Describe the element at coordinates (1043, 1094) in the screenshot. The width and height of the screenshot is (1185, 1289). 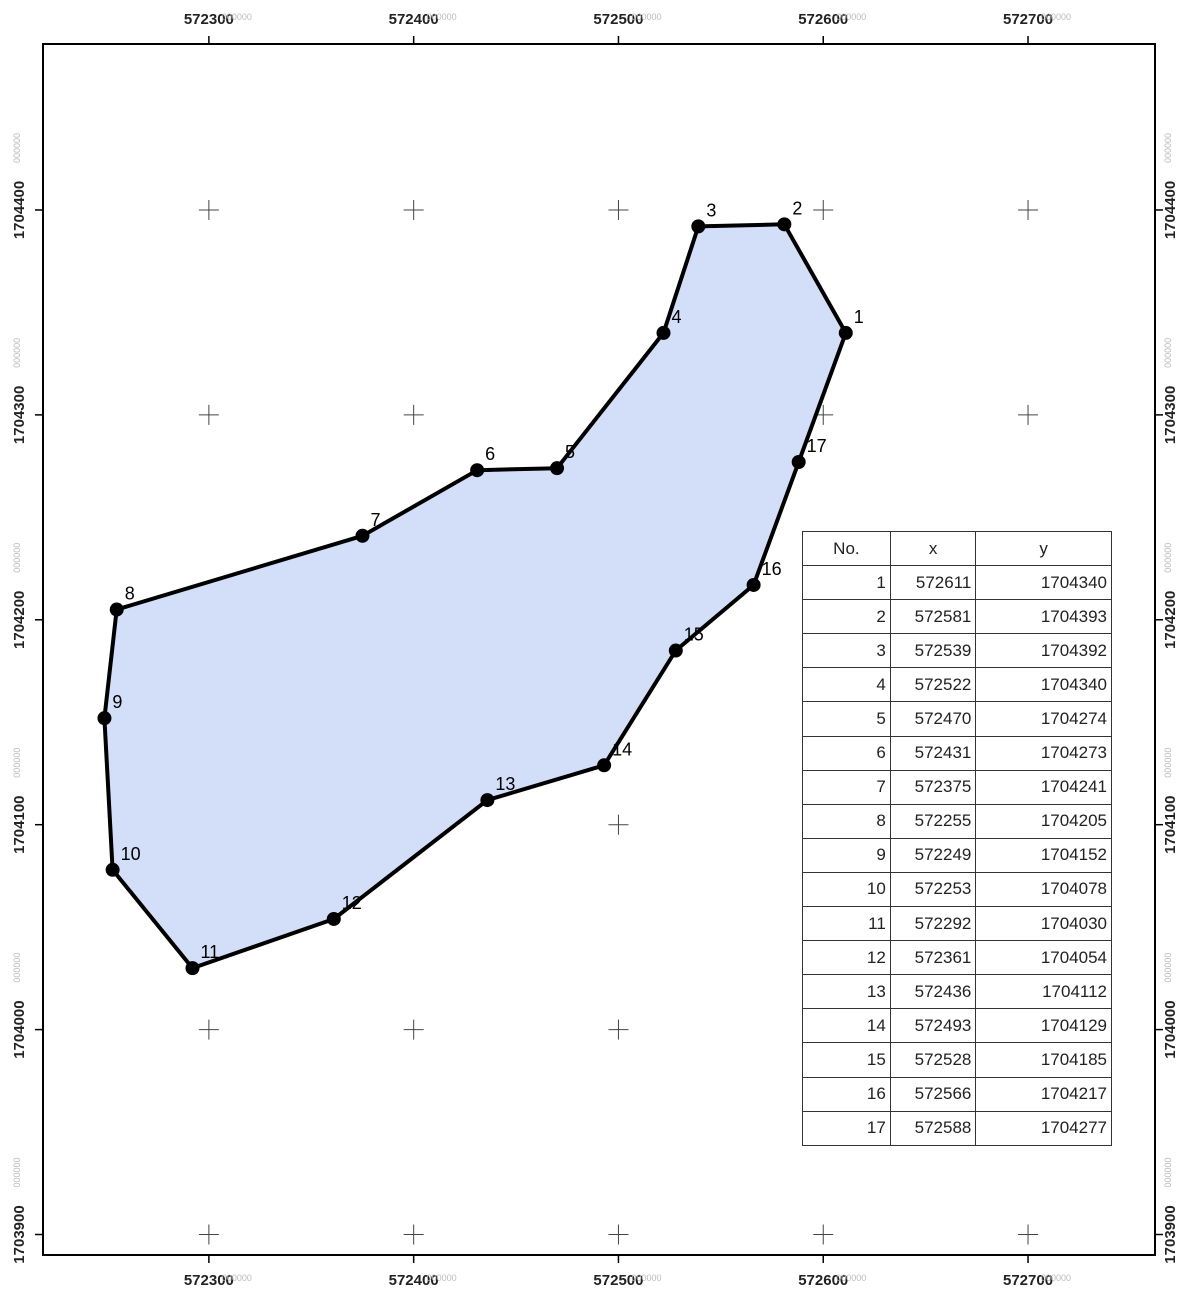
I see `cell-y: 1704217` at that location.